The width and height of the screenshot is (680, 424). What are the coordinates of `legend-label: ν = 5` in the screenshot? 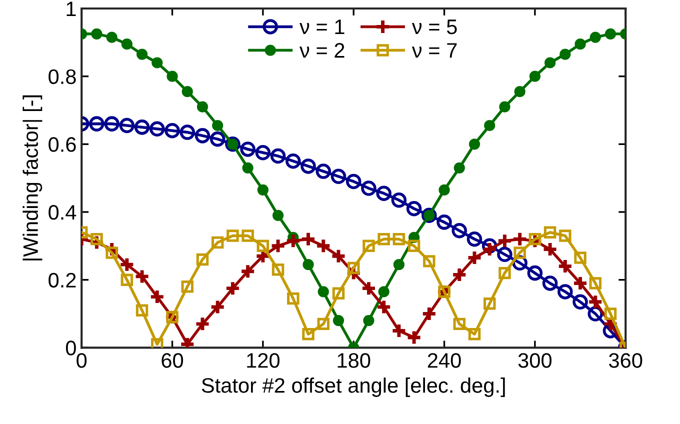 It's located at (434, 27).